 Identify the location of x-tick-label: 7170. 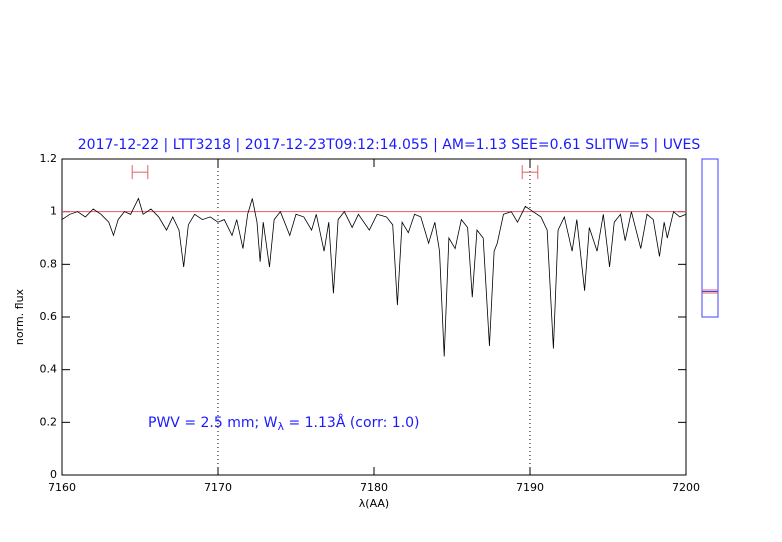
(218, 487).